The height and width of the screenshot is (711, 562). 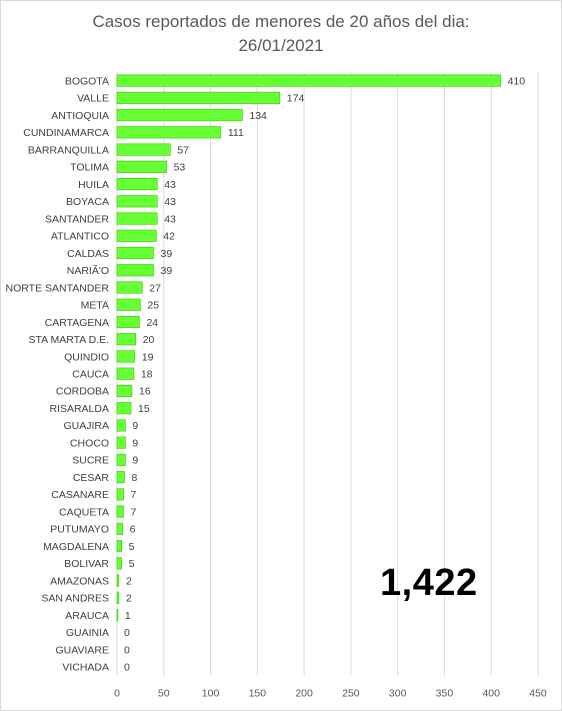 What do you see at coordinates (170, 202) in the screenshot?
I see `value-label-7: 43` at bounding box center [170, 202].